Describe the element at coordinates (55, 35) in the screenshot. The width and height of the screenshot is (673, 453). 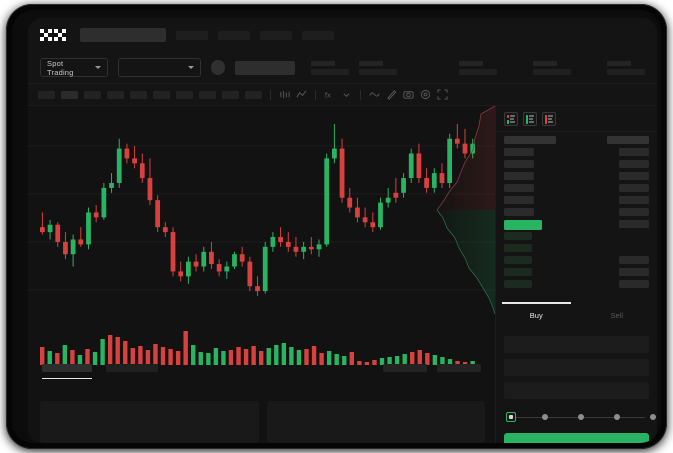
I see `okx-logo-icon` at that location.